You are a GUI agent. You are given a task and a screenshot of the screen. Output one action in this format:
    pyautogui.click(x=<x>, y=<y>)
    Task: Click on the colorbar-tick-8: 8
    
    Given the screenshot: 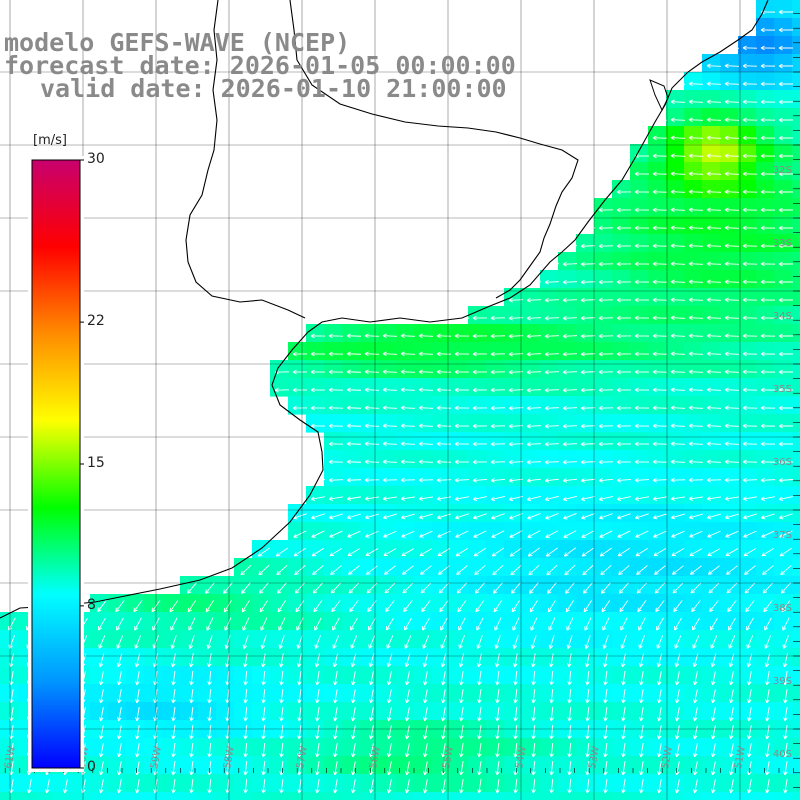 What is the action you would take?
    pyautogui.click(x=91, y=604)
    